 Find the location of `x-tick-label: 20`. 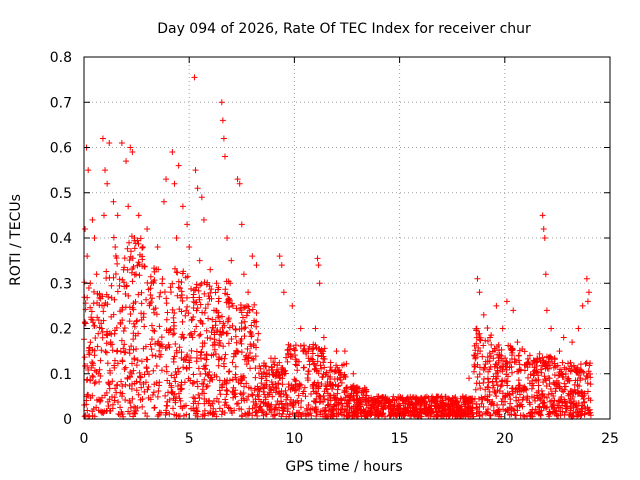

x-tick-label: 20 is located at coordinates (505, 439).